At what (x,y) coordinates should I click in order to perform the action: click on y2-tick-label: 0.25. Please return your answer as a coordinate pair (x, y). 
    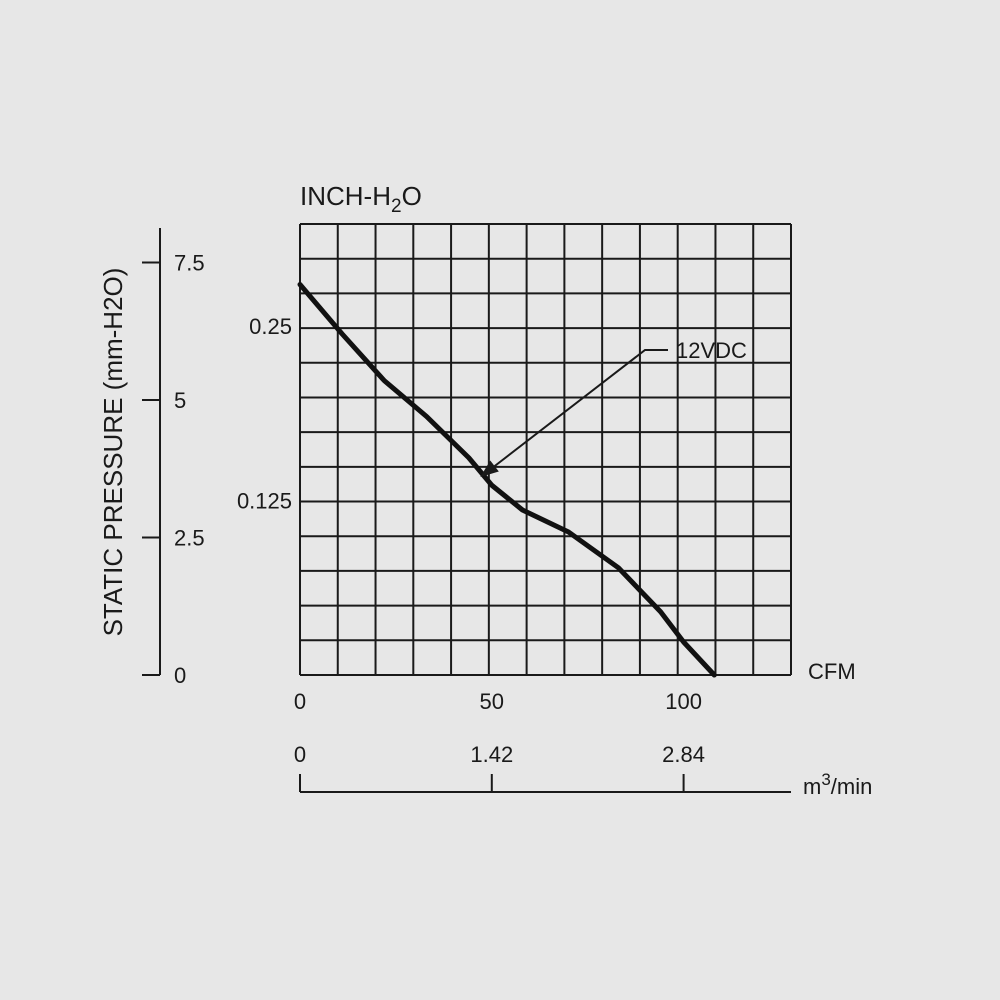
    Looking at the image, I should click on (270, 326).